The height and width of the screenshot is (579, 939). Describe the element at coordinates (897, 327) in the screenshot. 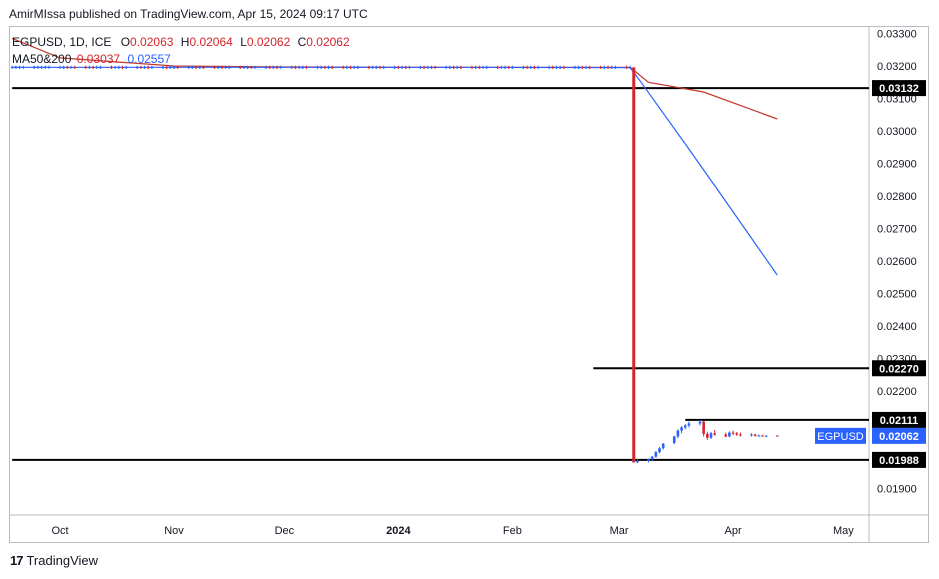

I see `y-tick-label: 0.02400` at that location.